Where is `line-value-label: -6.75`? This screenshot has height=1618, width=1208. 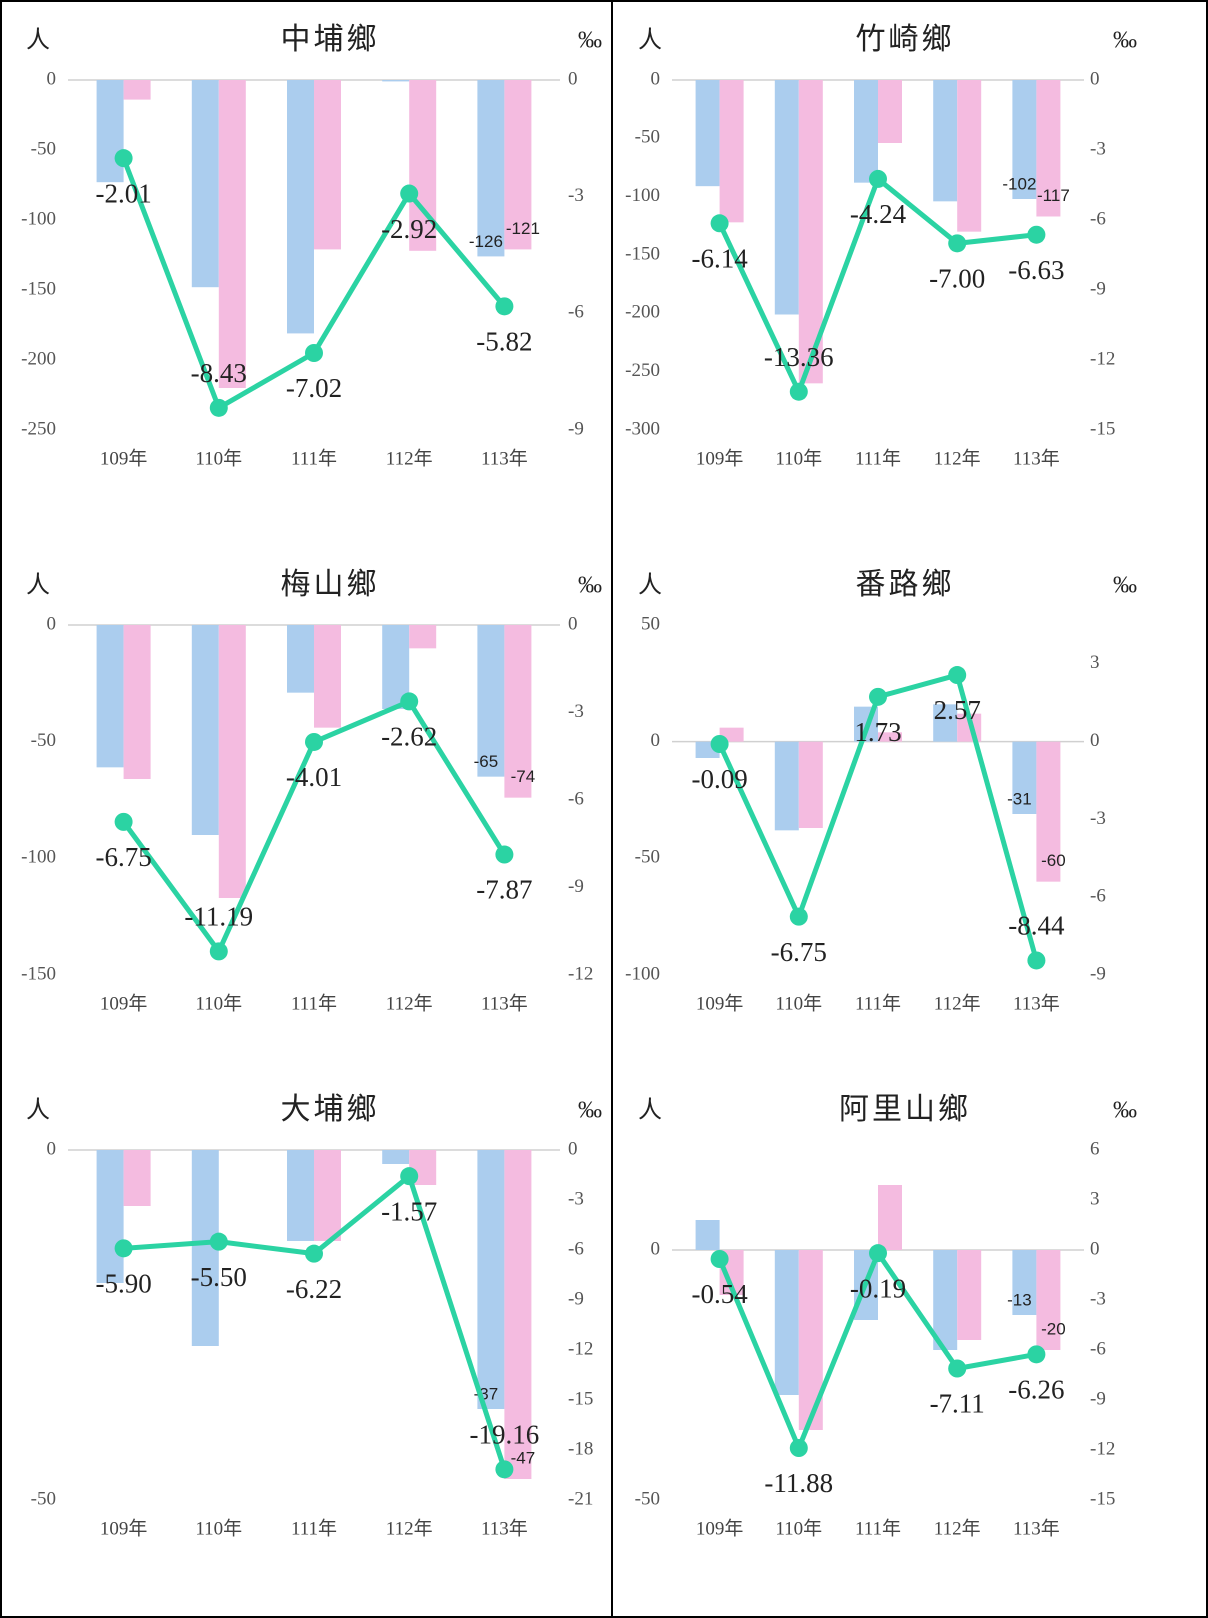
line-value-label: -6.75 is located at coordinates (799, 952).